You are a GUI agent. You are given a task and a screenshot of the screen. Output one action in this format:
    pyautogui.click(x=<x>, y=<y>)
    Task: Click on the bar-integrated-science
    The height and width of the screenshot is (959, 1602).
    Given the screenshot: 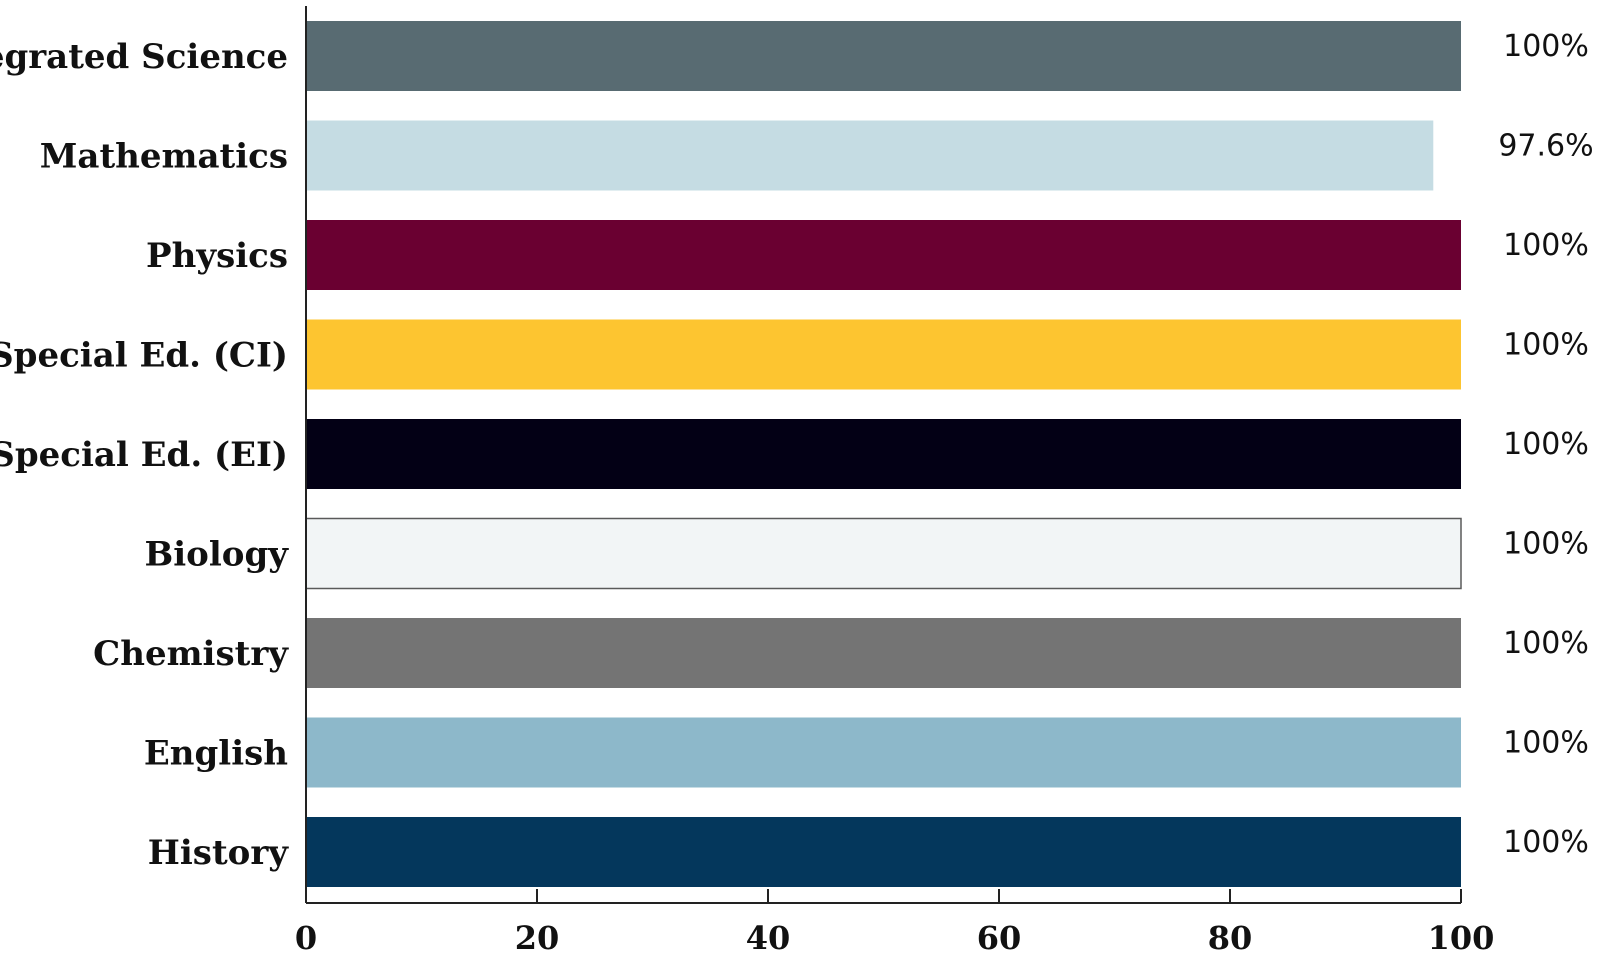 What is the action you would take?
    pyautogui.click(x=883, y=56)
    